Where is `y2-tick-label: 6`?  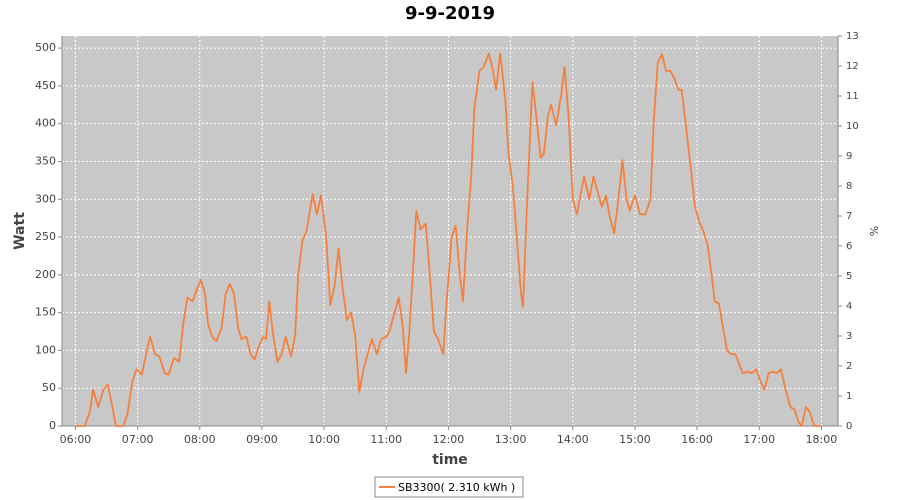 y2-tick-label: 6 is located at coordinates (849, 246).